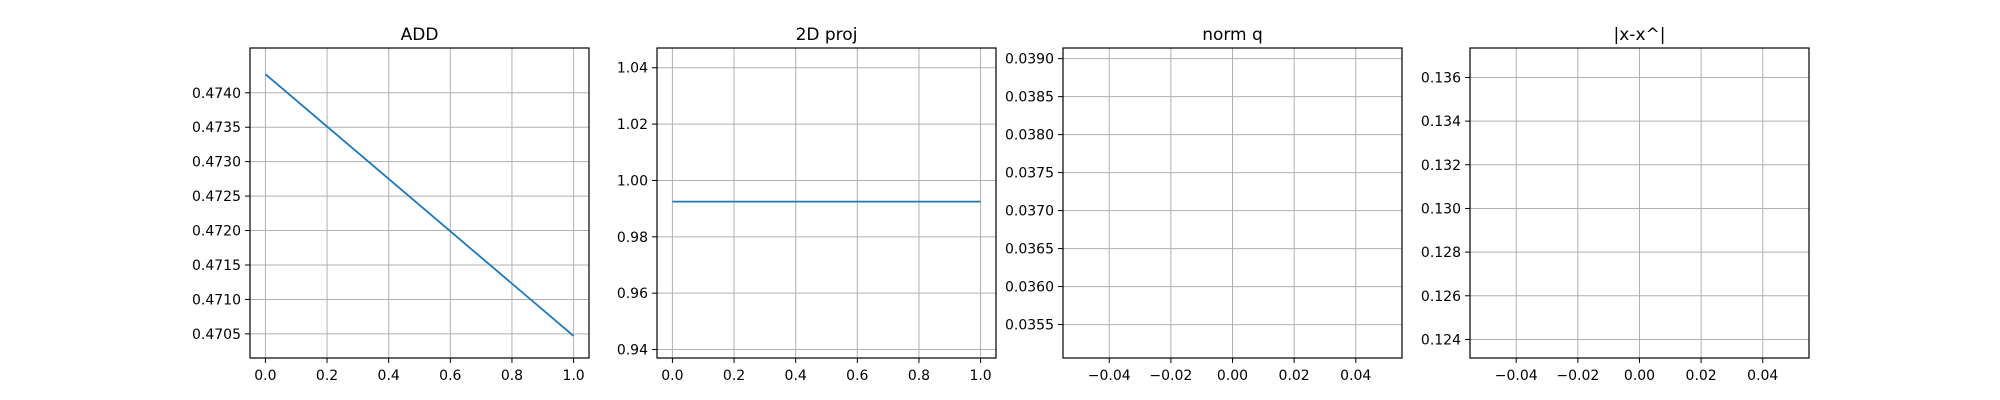 Image resolution: width=2000 pixels, height=400 pixels. I want to click on y-tick-label: 0.96, so click(632, 294).